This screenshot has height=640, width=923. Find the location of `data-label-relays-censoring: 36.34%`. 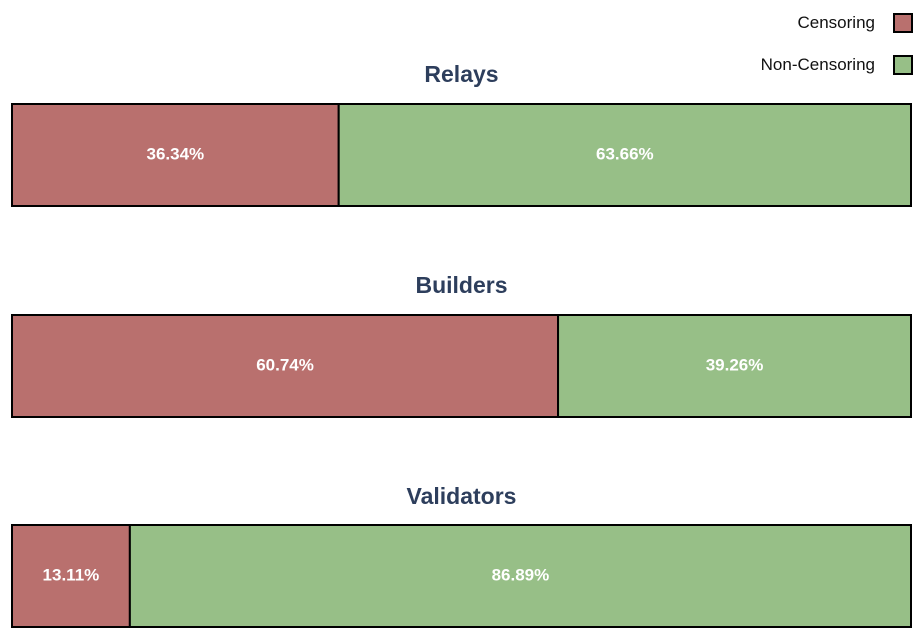

data-label-relays-censoring: 36.34% is located at coordinates (176, 153).